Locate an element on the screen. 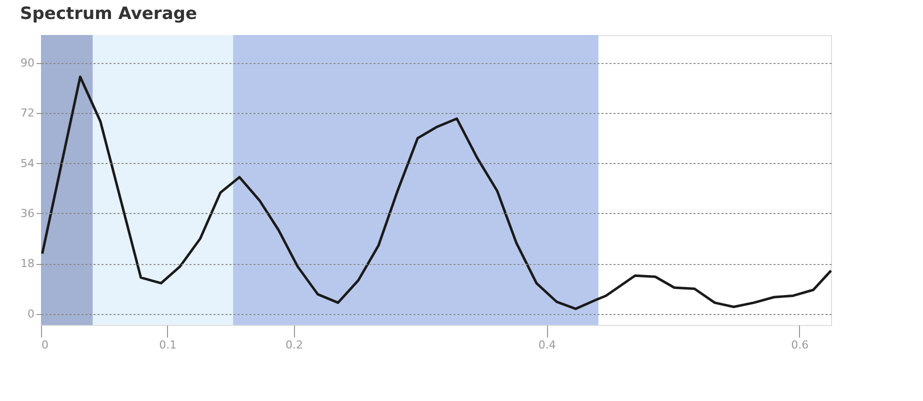 The width and height of the screenshot is (923, 401). y-tick-label: 72 is located at coordinates (27, 113).